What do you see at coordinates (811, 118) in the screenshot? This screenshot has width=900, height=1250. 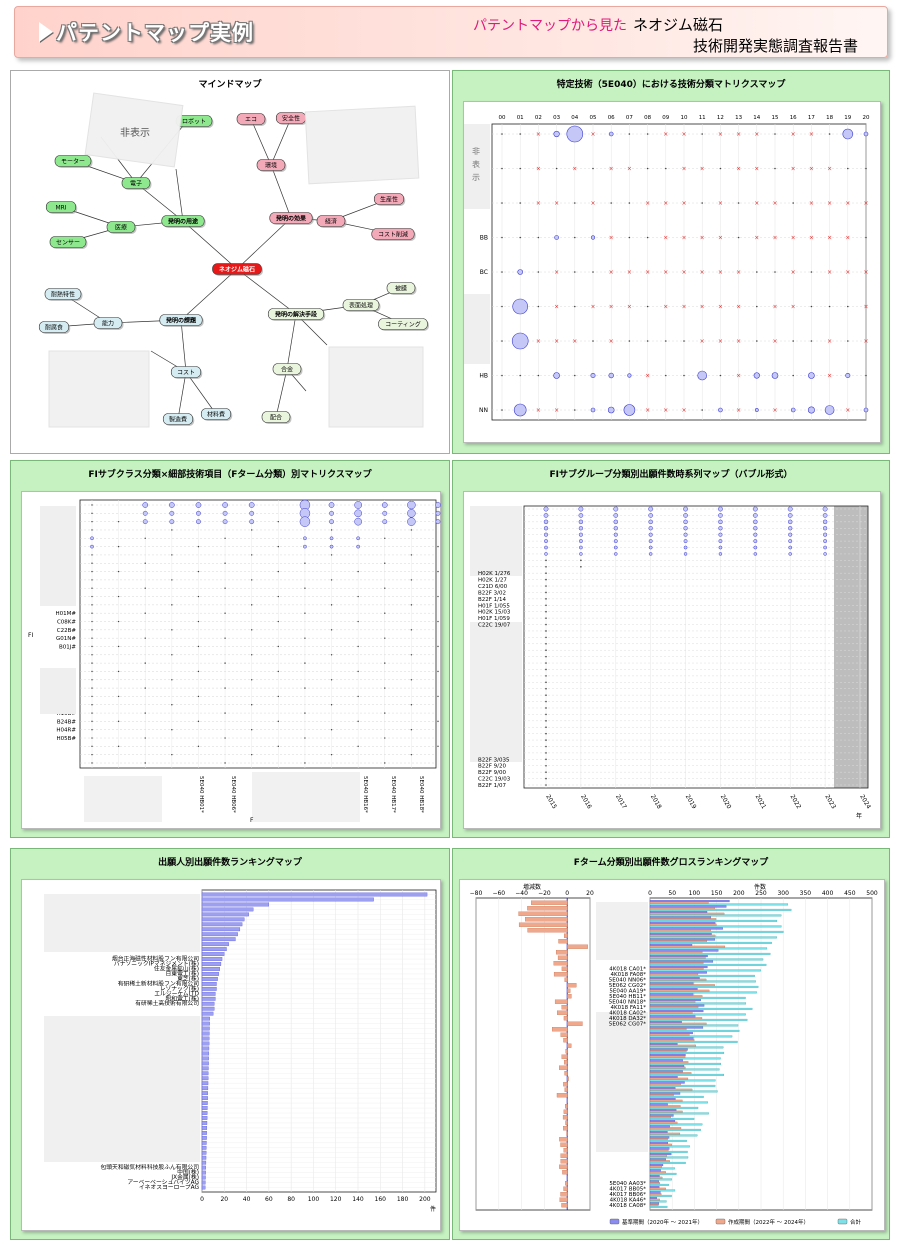 I see `x-tick-label: 17` at bounding box center [811, 118].